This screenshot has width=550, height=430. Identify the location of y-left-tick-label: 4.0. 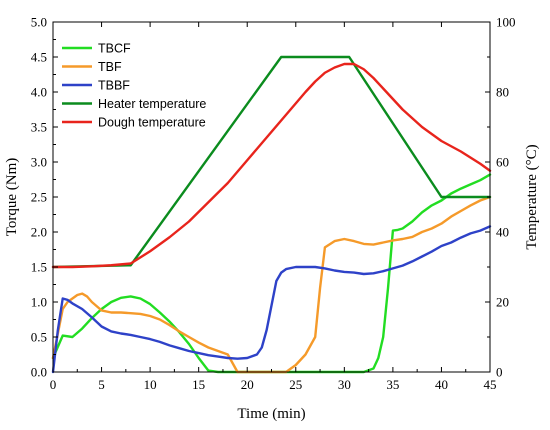
(39, 92).